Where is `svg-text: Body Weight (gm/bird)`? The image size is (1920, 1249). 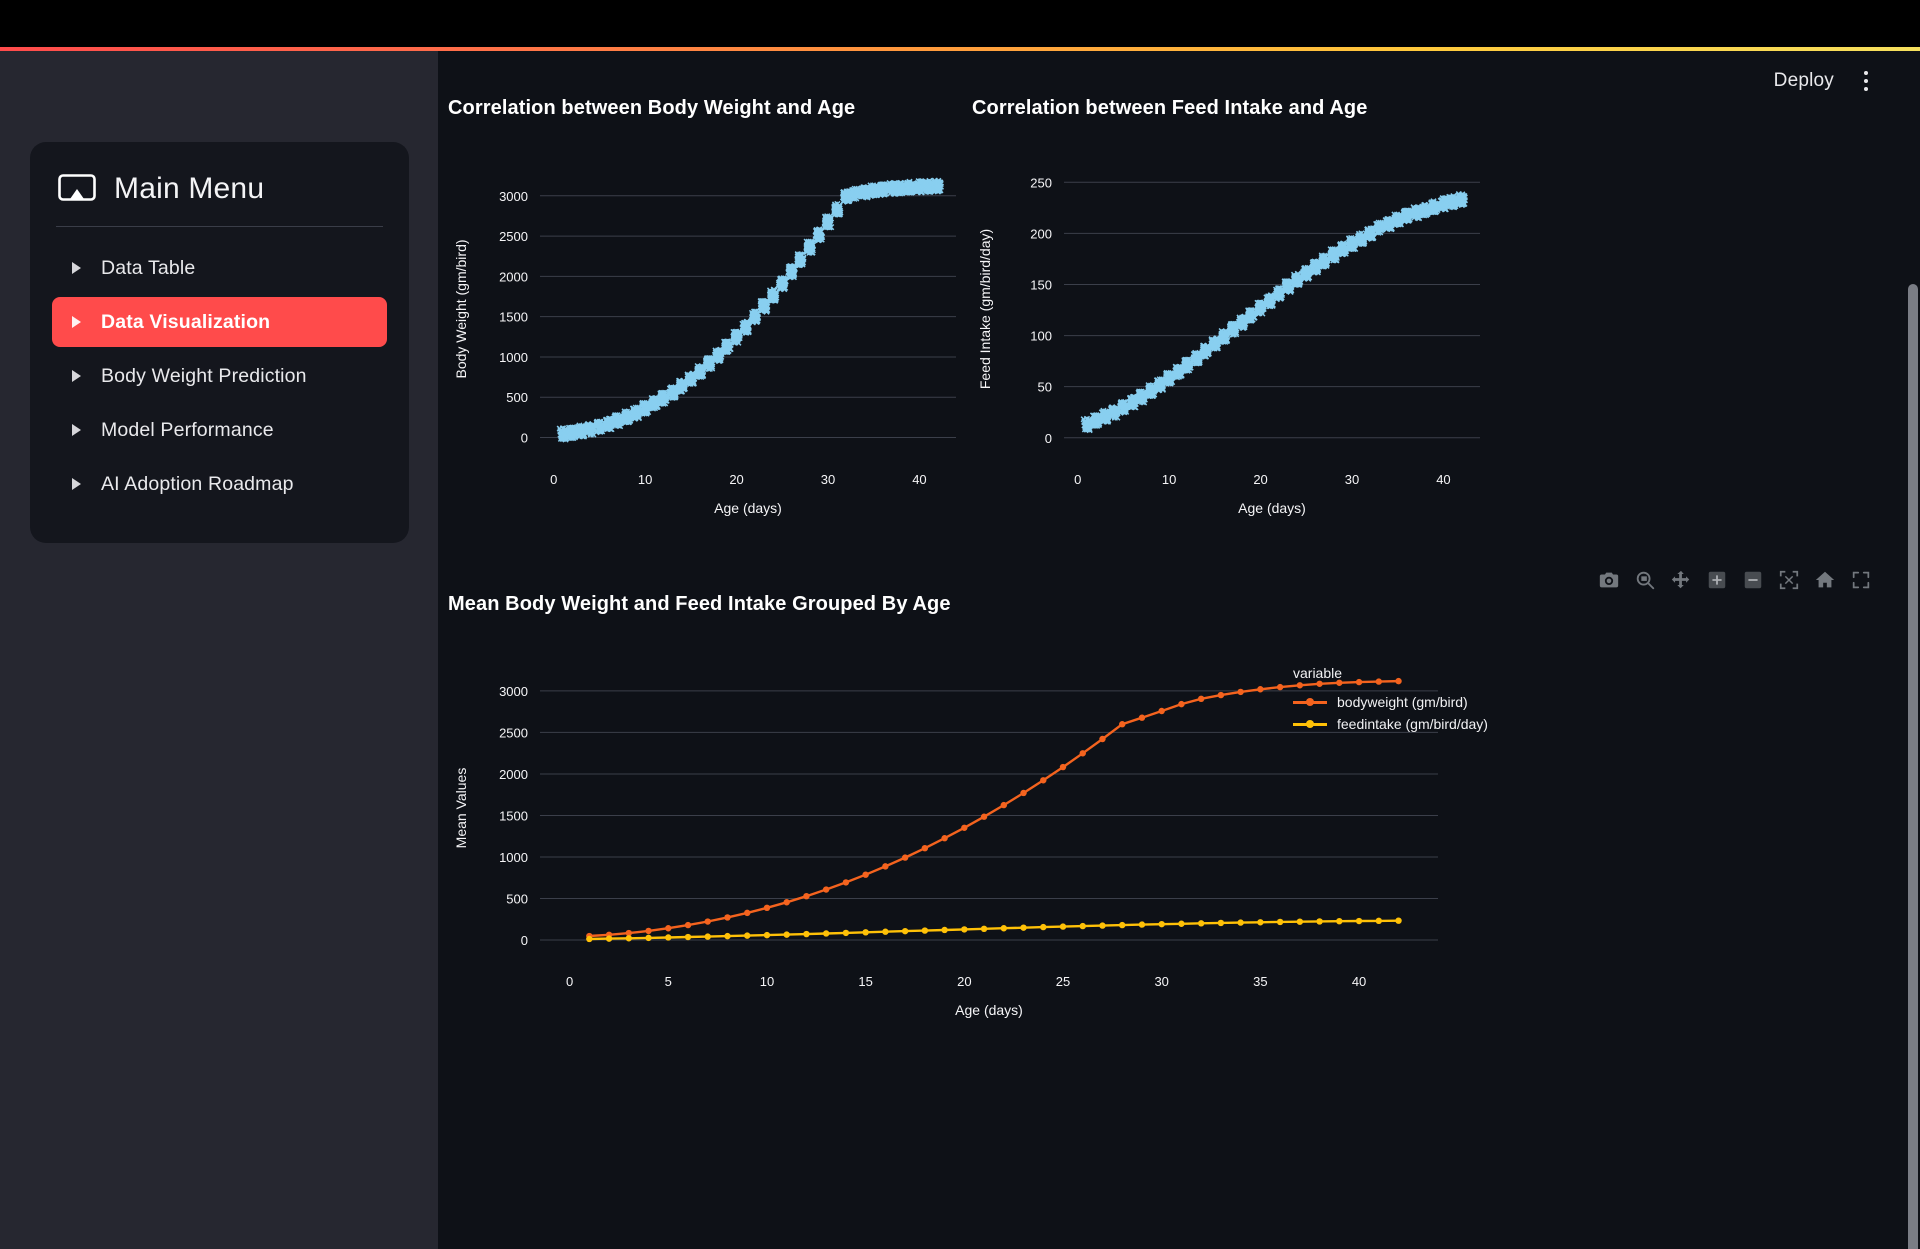
svg-text: Body Weight (gm/bird) is located at coordinates (461, 308).